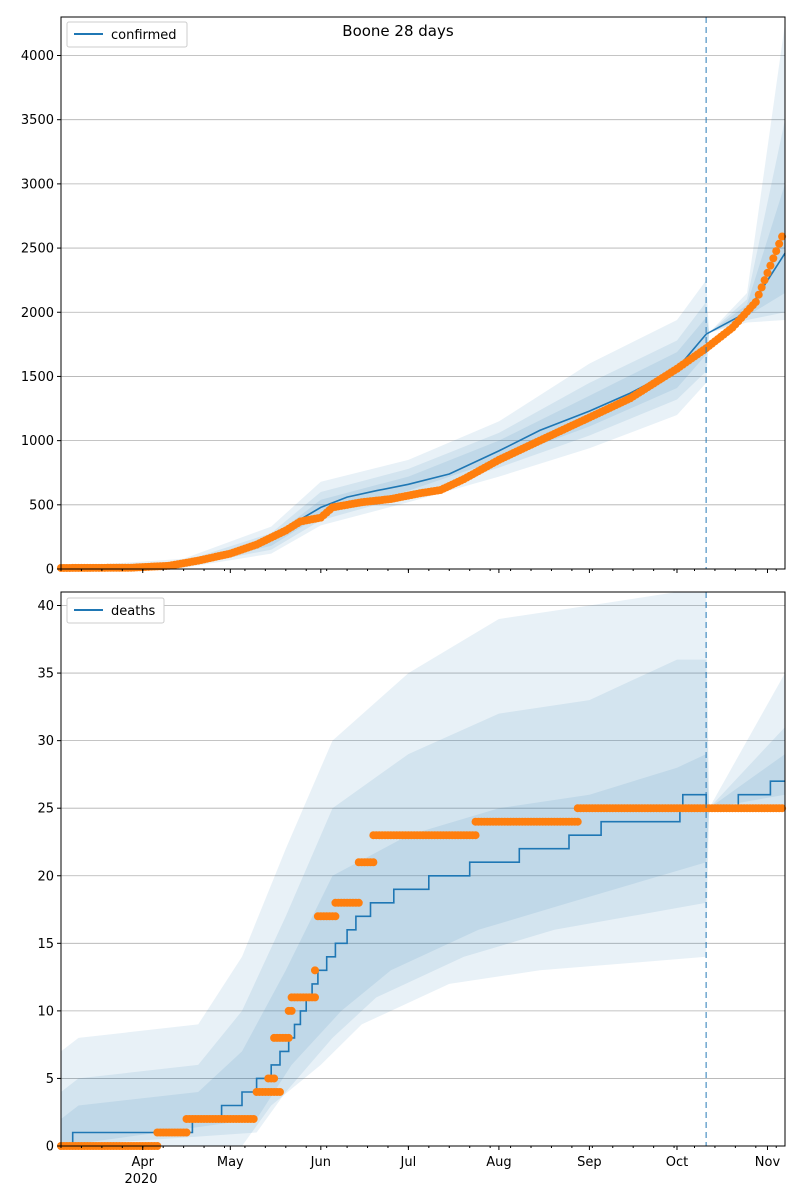 The width and height of the screenshot is (800, 1200). I want to click on bottom-legend: deaths, so click(115, 610).